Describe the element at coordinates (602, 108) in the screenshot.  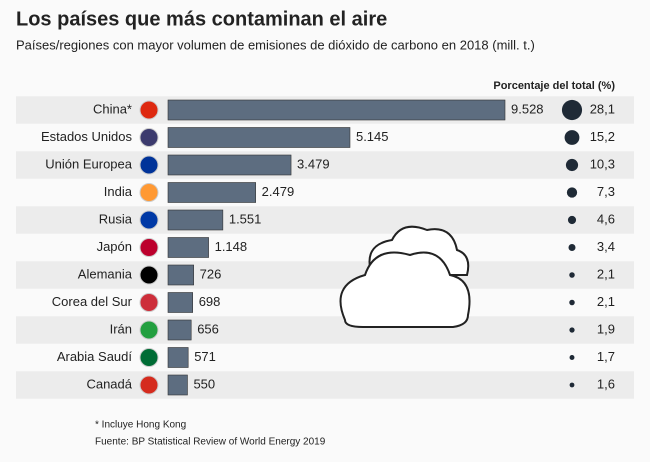
I see `share-label: 28,1` at that location.